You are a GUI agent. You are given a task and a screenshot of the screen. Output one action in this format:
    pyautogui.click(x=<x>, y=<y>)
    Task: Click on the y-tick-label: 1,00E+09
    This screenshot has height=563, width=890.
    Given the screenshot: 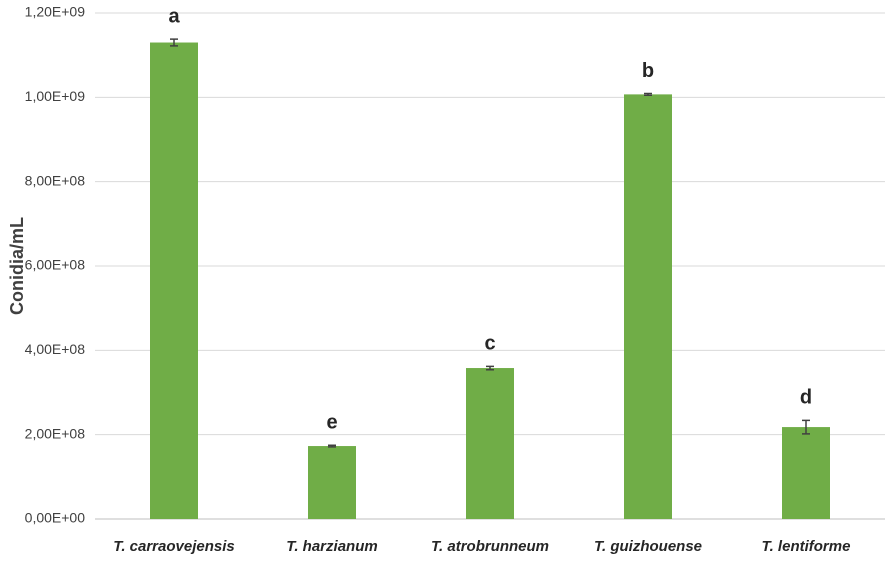 What is the action you would take?
    pyautogui.click(x=55, y=96)
    